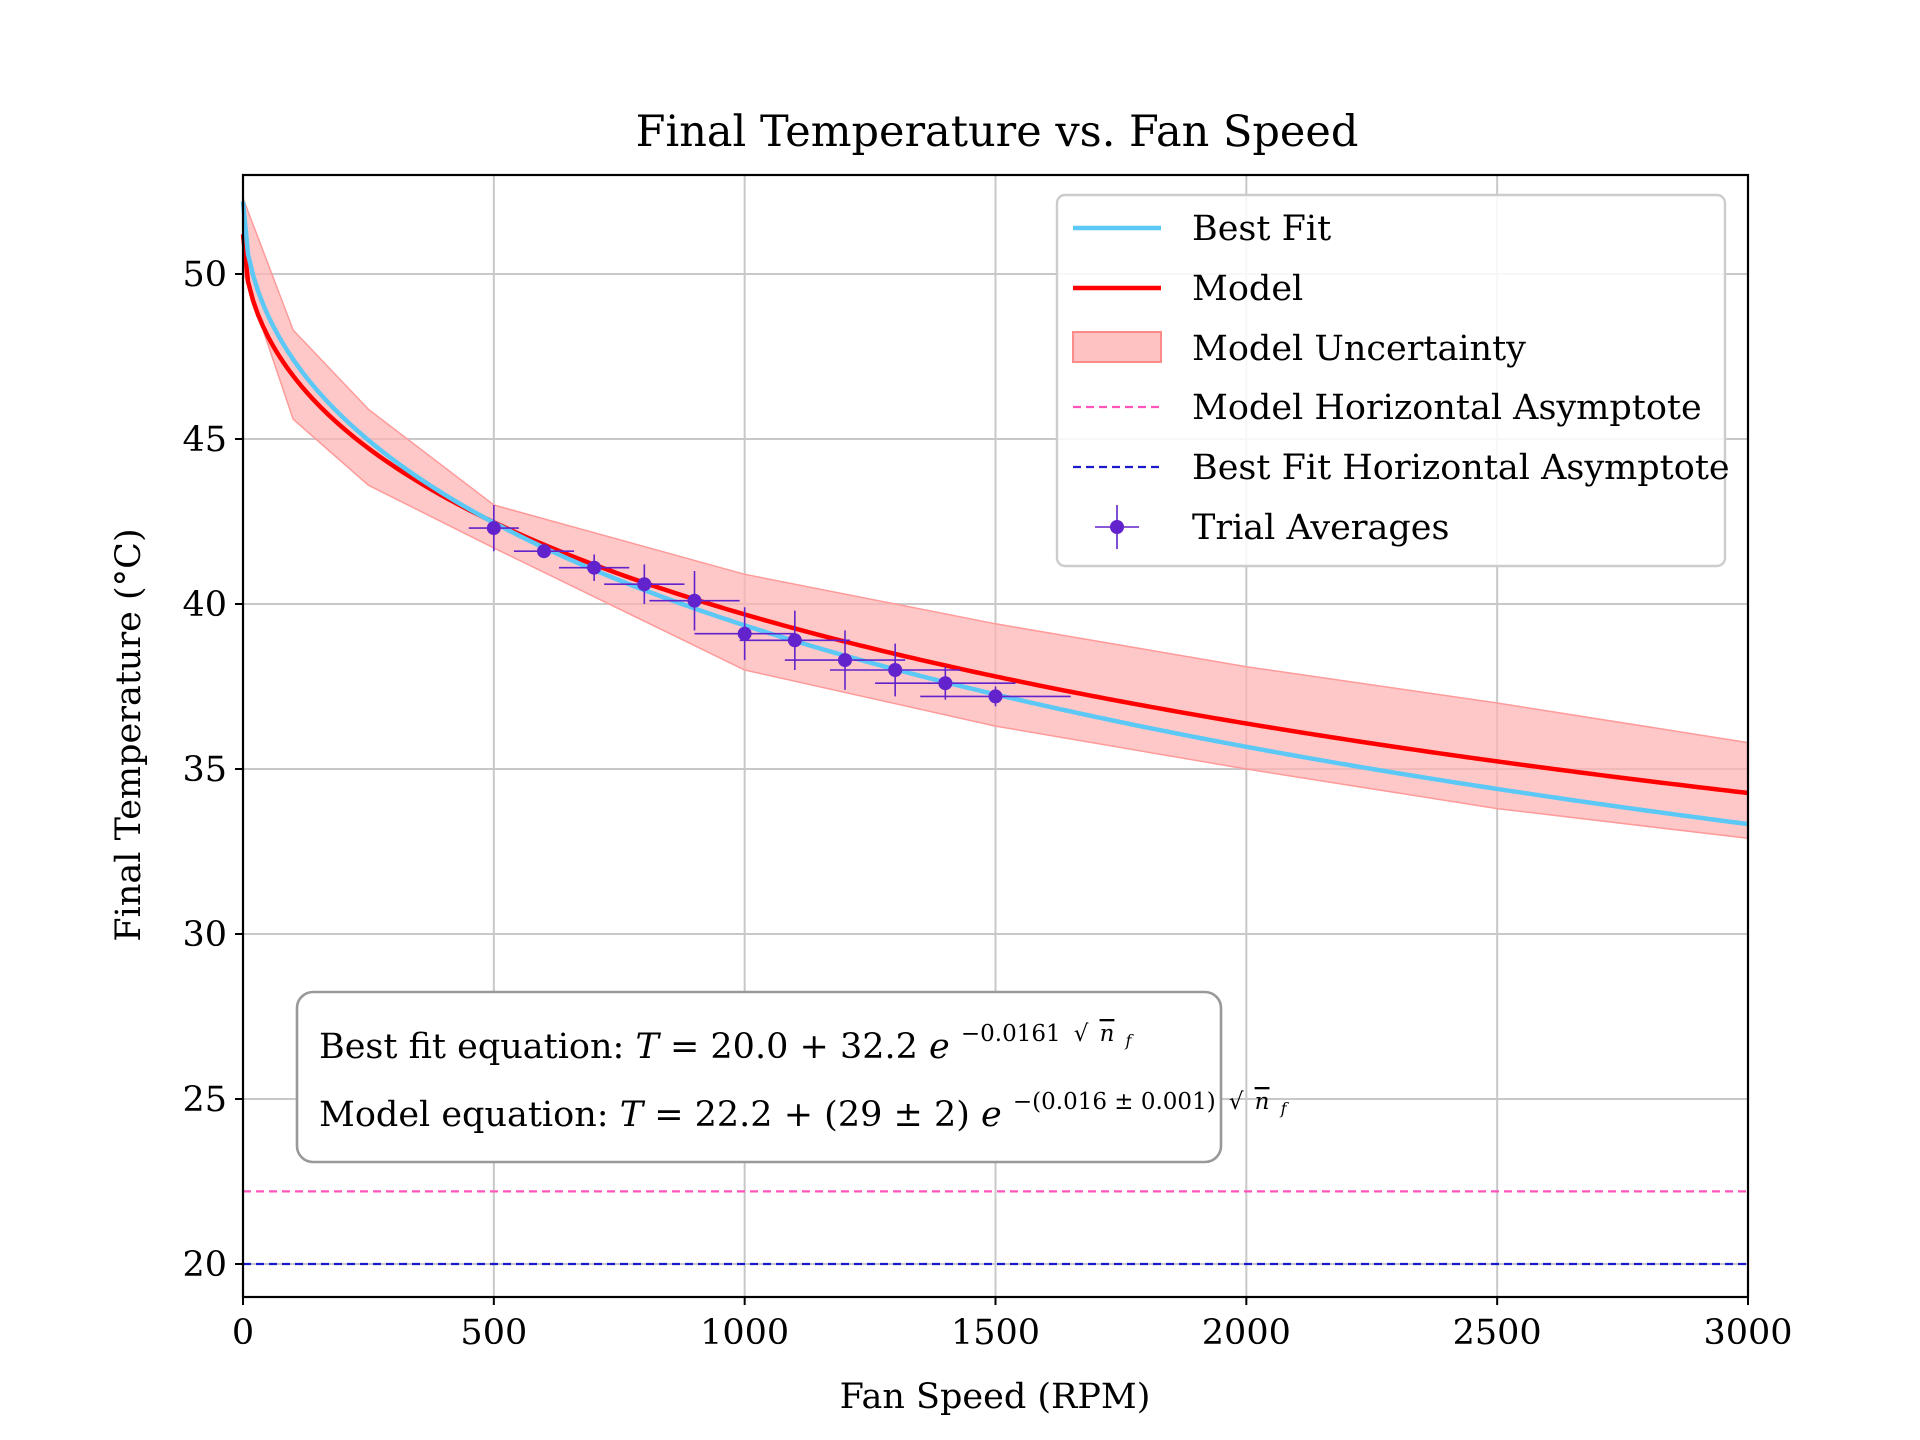  Describe the element at coordinates (1011, 1034) in the screenshot. I see `best-fit-equation-exponent: −0.0161` at that location.